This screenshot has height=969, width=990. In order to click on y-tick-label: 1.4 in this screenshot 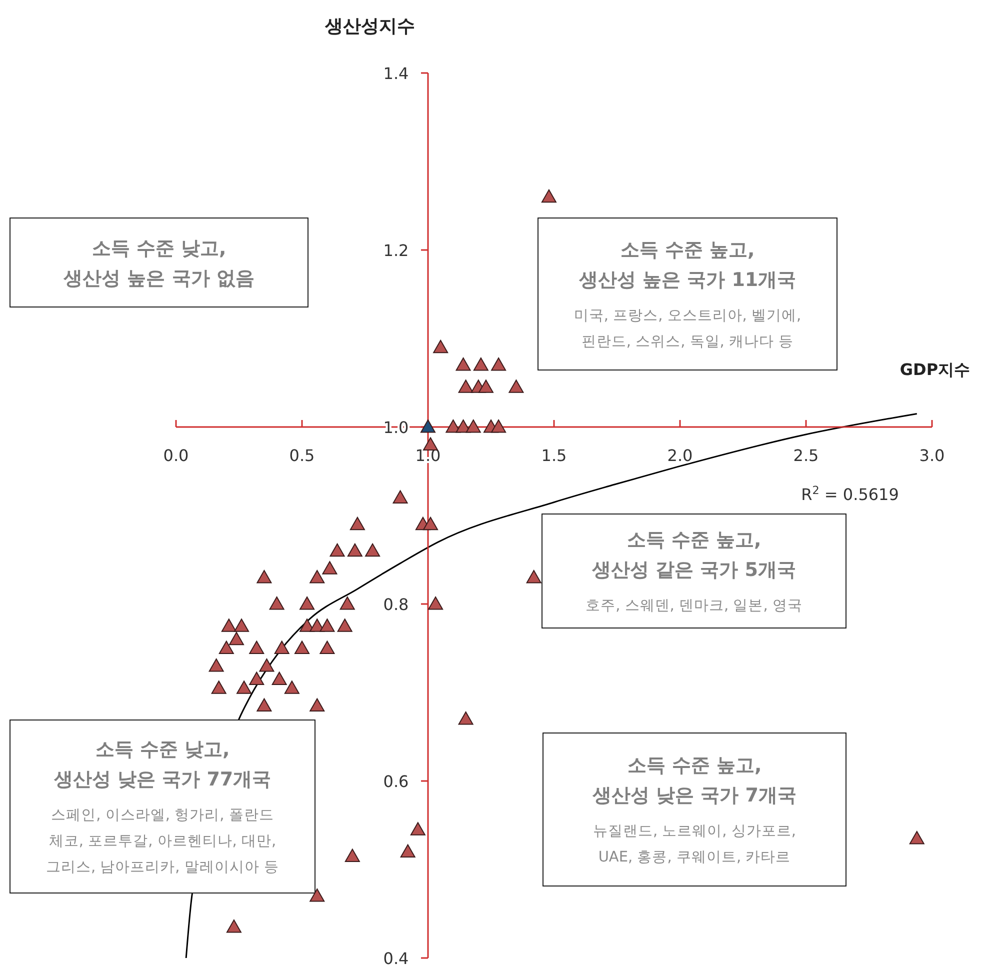, I will do `click(396, 73)`.